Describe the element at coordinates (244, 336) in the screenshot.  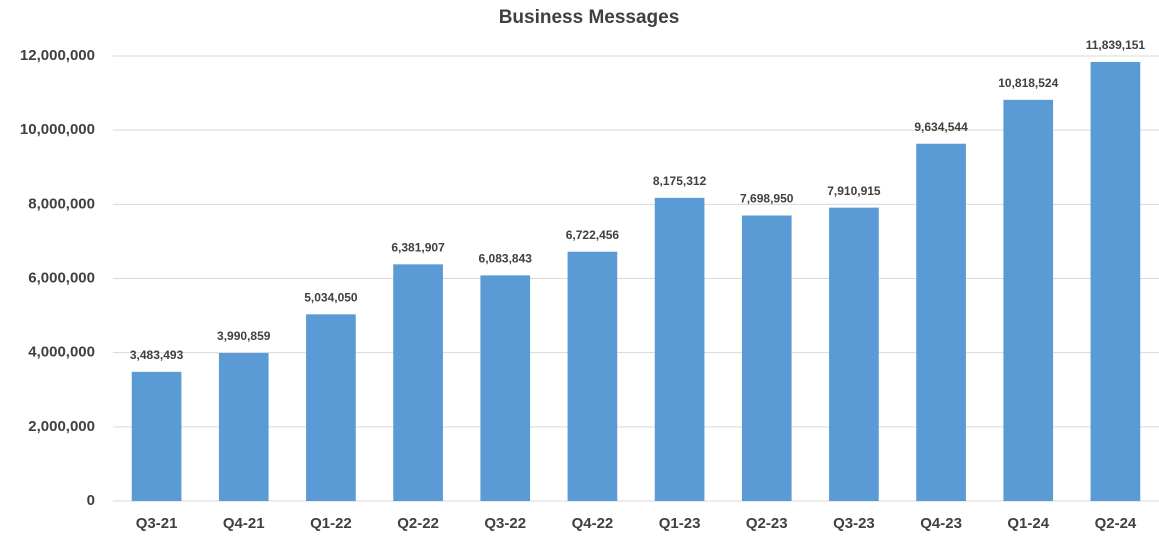
I see `value-label: 3,990,859` at that location.